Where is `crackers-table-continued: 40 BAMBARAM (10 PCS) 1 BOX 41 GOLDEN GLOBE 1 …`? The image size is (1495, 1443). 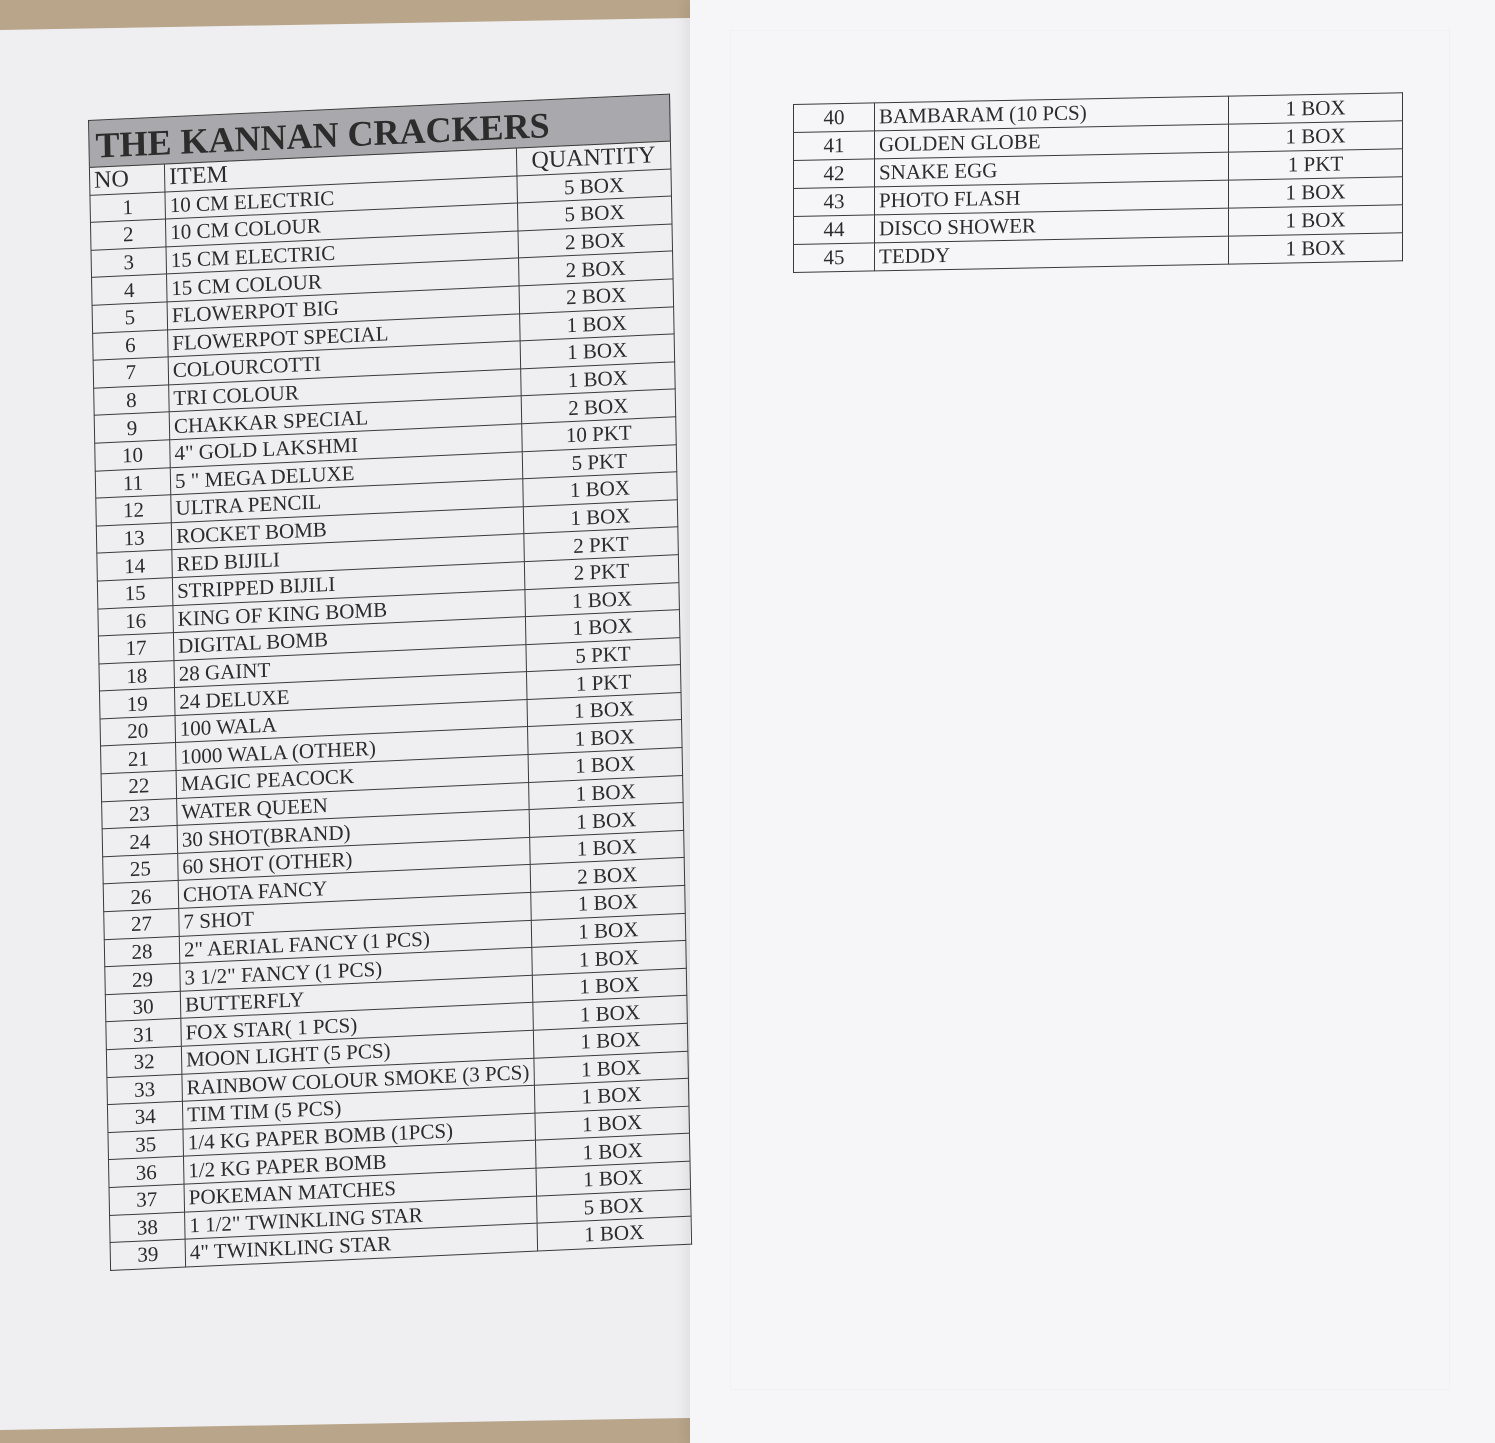 crackers-table-continued: 40 BAMBARAM (10 PCS) 1 BOX 41 GOLDEN GLOBE 1 … is located at coordinates (1098, 182).